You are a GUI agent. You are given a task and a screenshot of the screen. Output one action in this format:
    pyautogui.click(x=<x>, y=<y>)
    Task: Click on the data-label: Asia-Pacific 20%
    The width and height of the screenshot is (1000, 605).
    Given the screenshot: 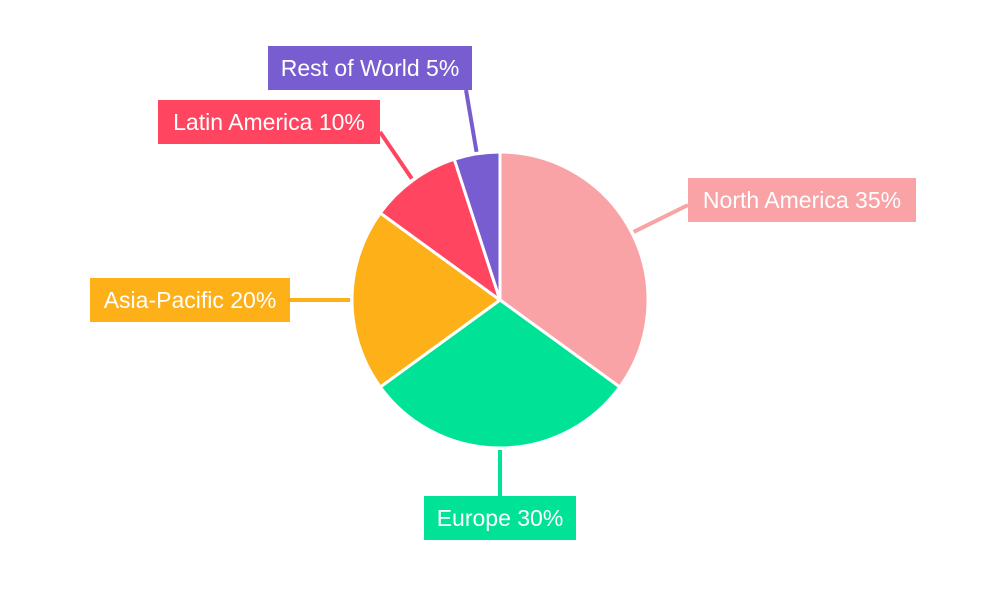 What is the action you would take?
    pyautogui.click(x=190, y=300)
    